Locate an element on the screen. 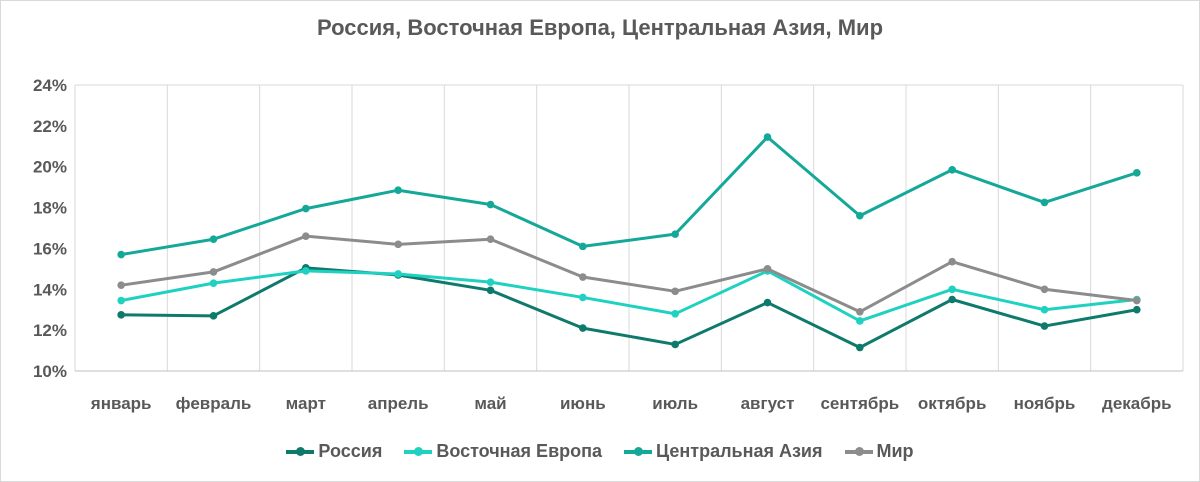 The image size is (1200, 482). y-tick-label: 20% is located at coordinates (50, 167).